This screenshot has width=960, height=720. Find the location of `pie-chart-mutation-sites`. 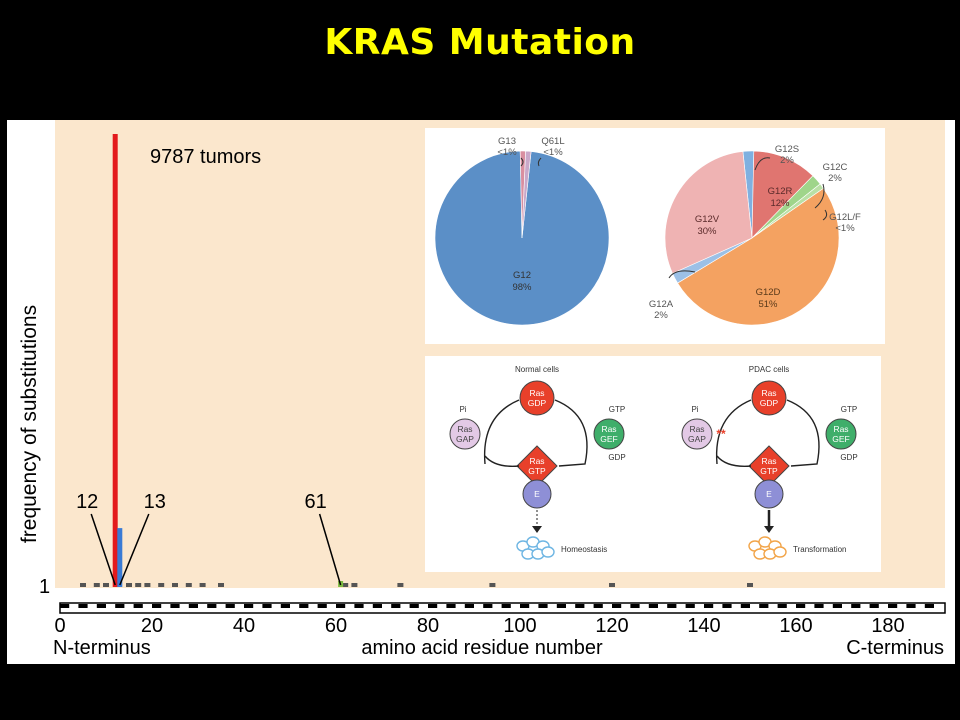

pie-chart-mutation-sites is located at coordinates (522, 238).